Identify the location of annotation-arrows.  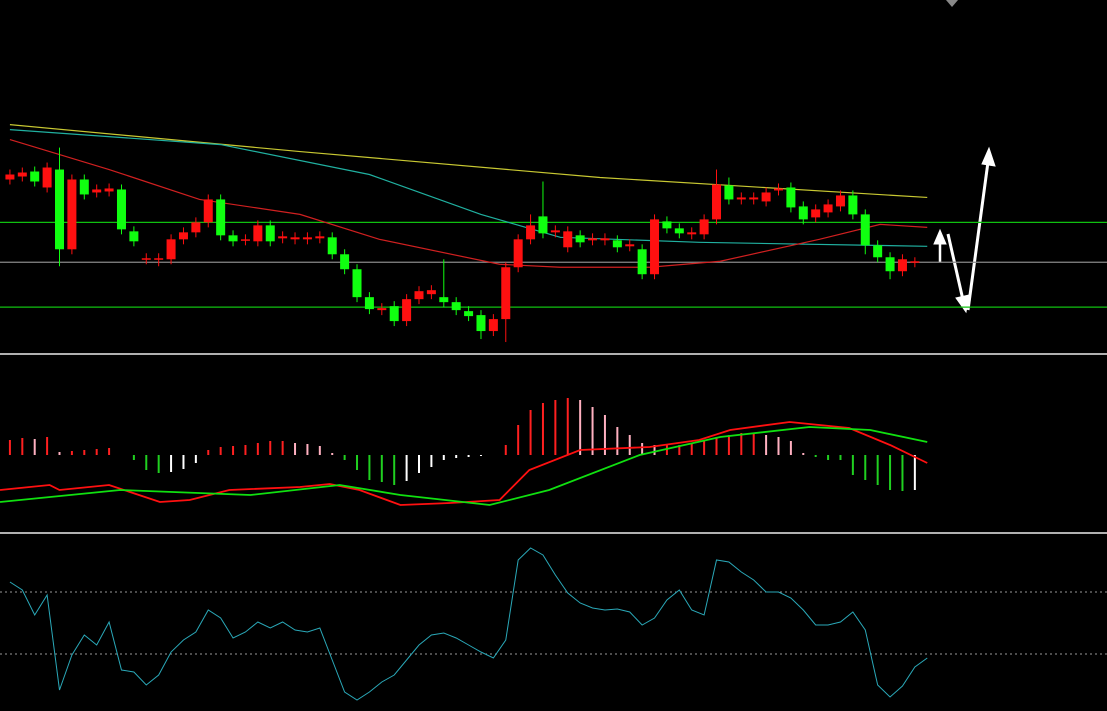
(964, 230).